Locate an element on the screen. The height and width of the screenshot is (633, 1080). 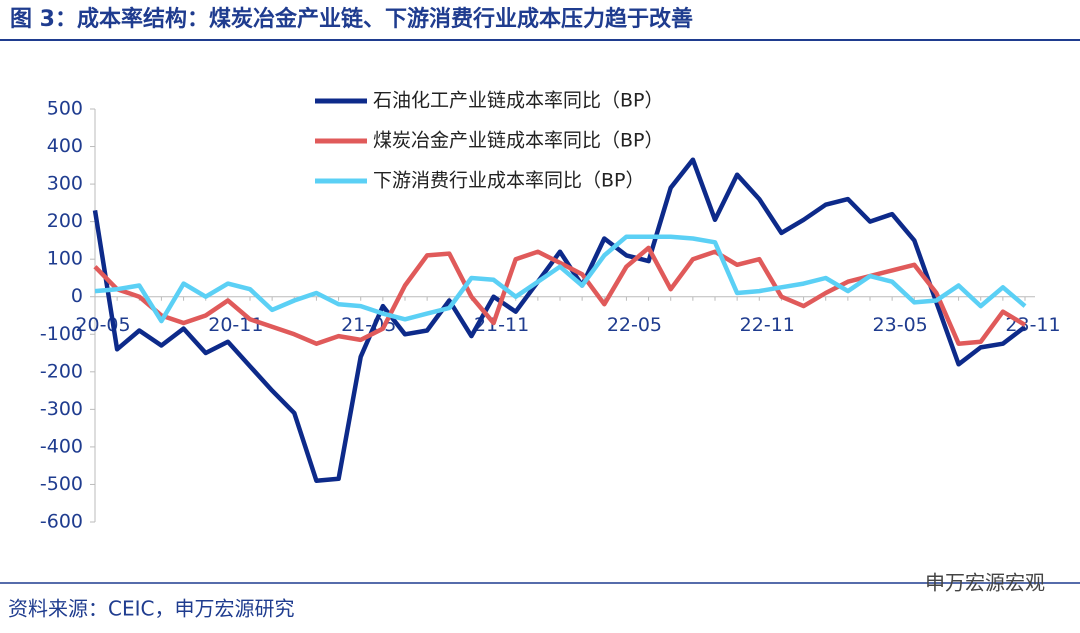
y-tick-label: 400 is located at coordinates (65, 146).